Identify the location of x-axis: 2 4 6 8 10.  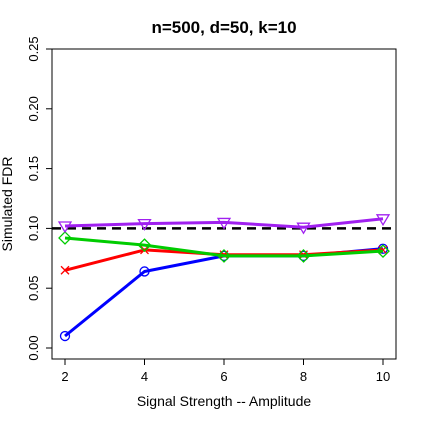
(225, 371).